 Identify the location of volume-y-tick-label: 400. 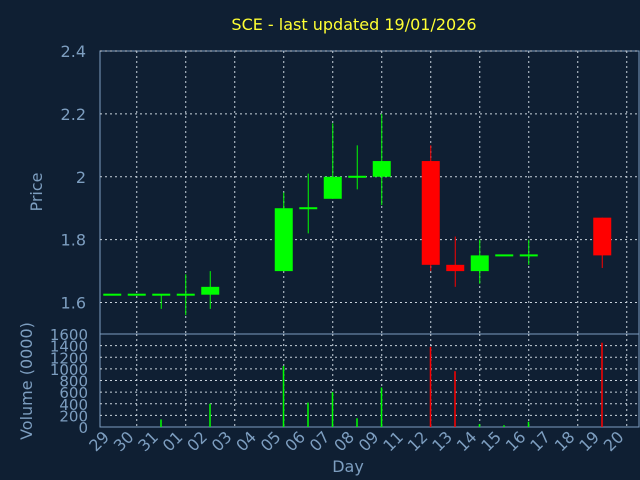
(73, 405).